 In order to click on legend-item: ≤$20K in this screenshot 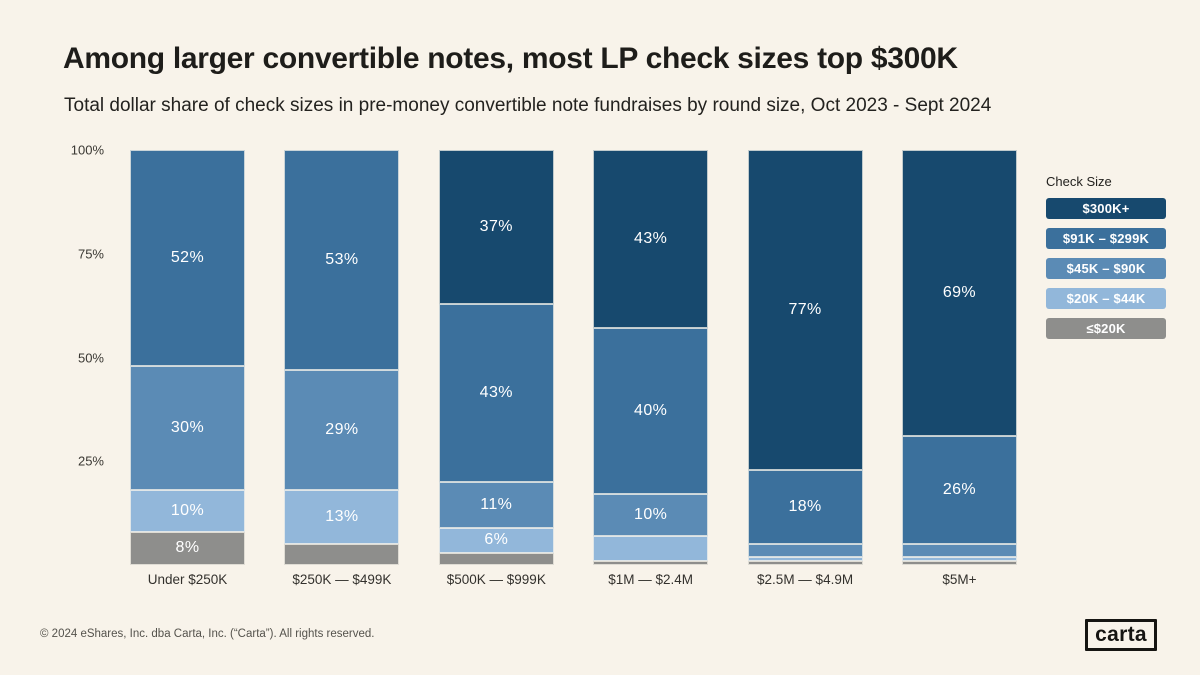, I will do `click(1106, 328)`.